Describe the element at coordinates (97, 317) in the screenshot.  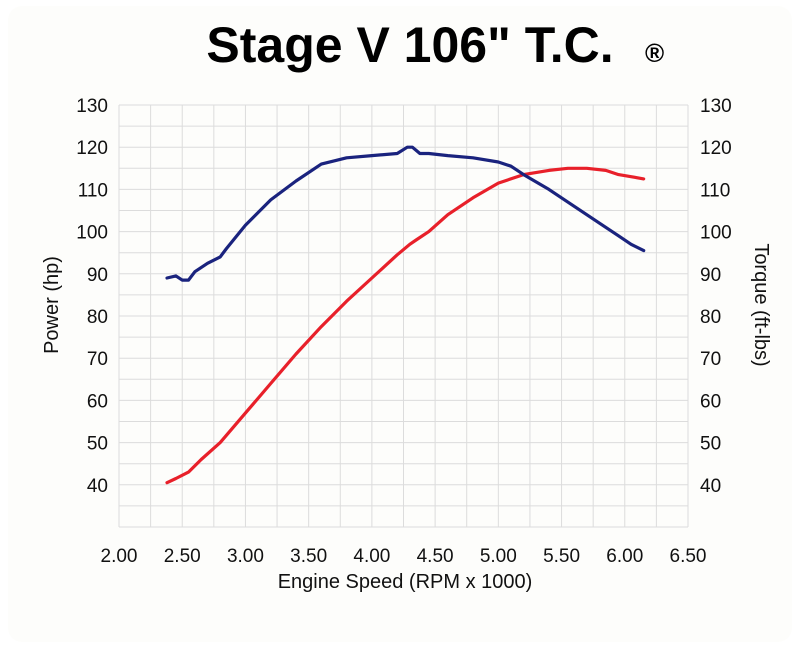
I see `y-tick-label-left: 80` at that location.